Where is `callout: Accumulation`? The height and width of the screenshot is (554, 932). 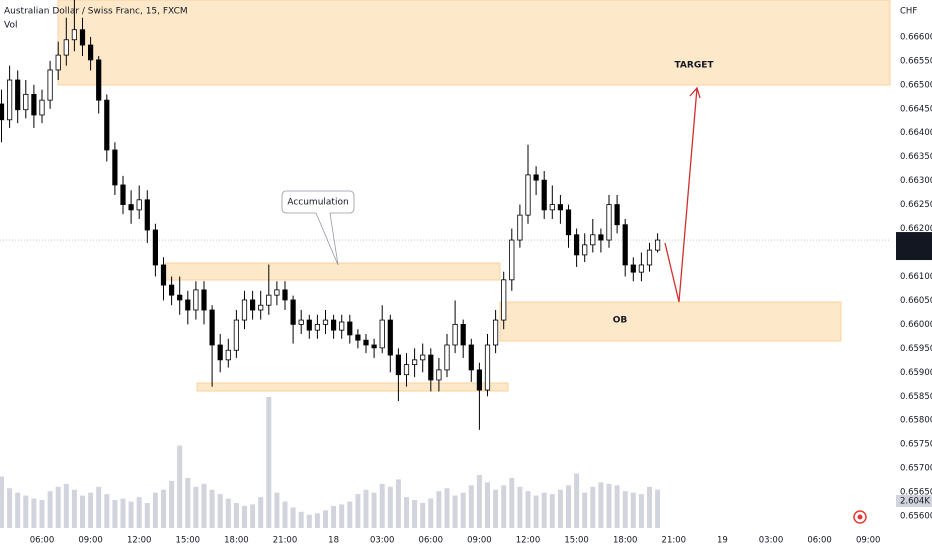 callout: Accumulation is located at coordinates (318, 228).